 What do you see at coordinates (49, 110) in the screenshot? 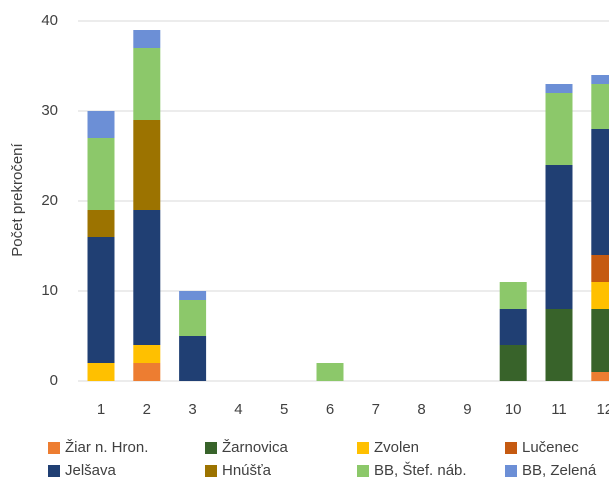
I see `y-tick-label: 30` at bounding box center [49, 110].